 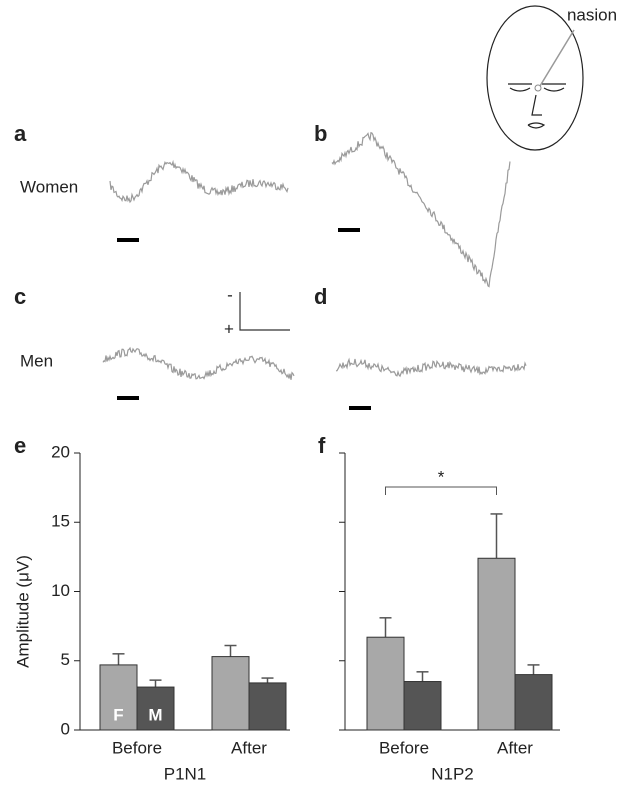 What do you see at coordinates (22, 611) in the screenshot?
I see `y-axis-label: Amplitude (μV)` at bounding box center [22, 611].